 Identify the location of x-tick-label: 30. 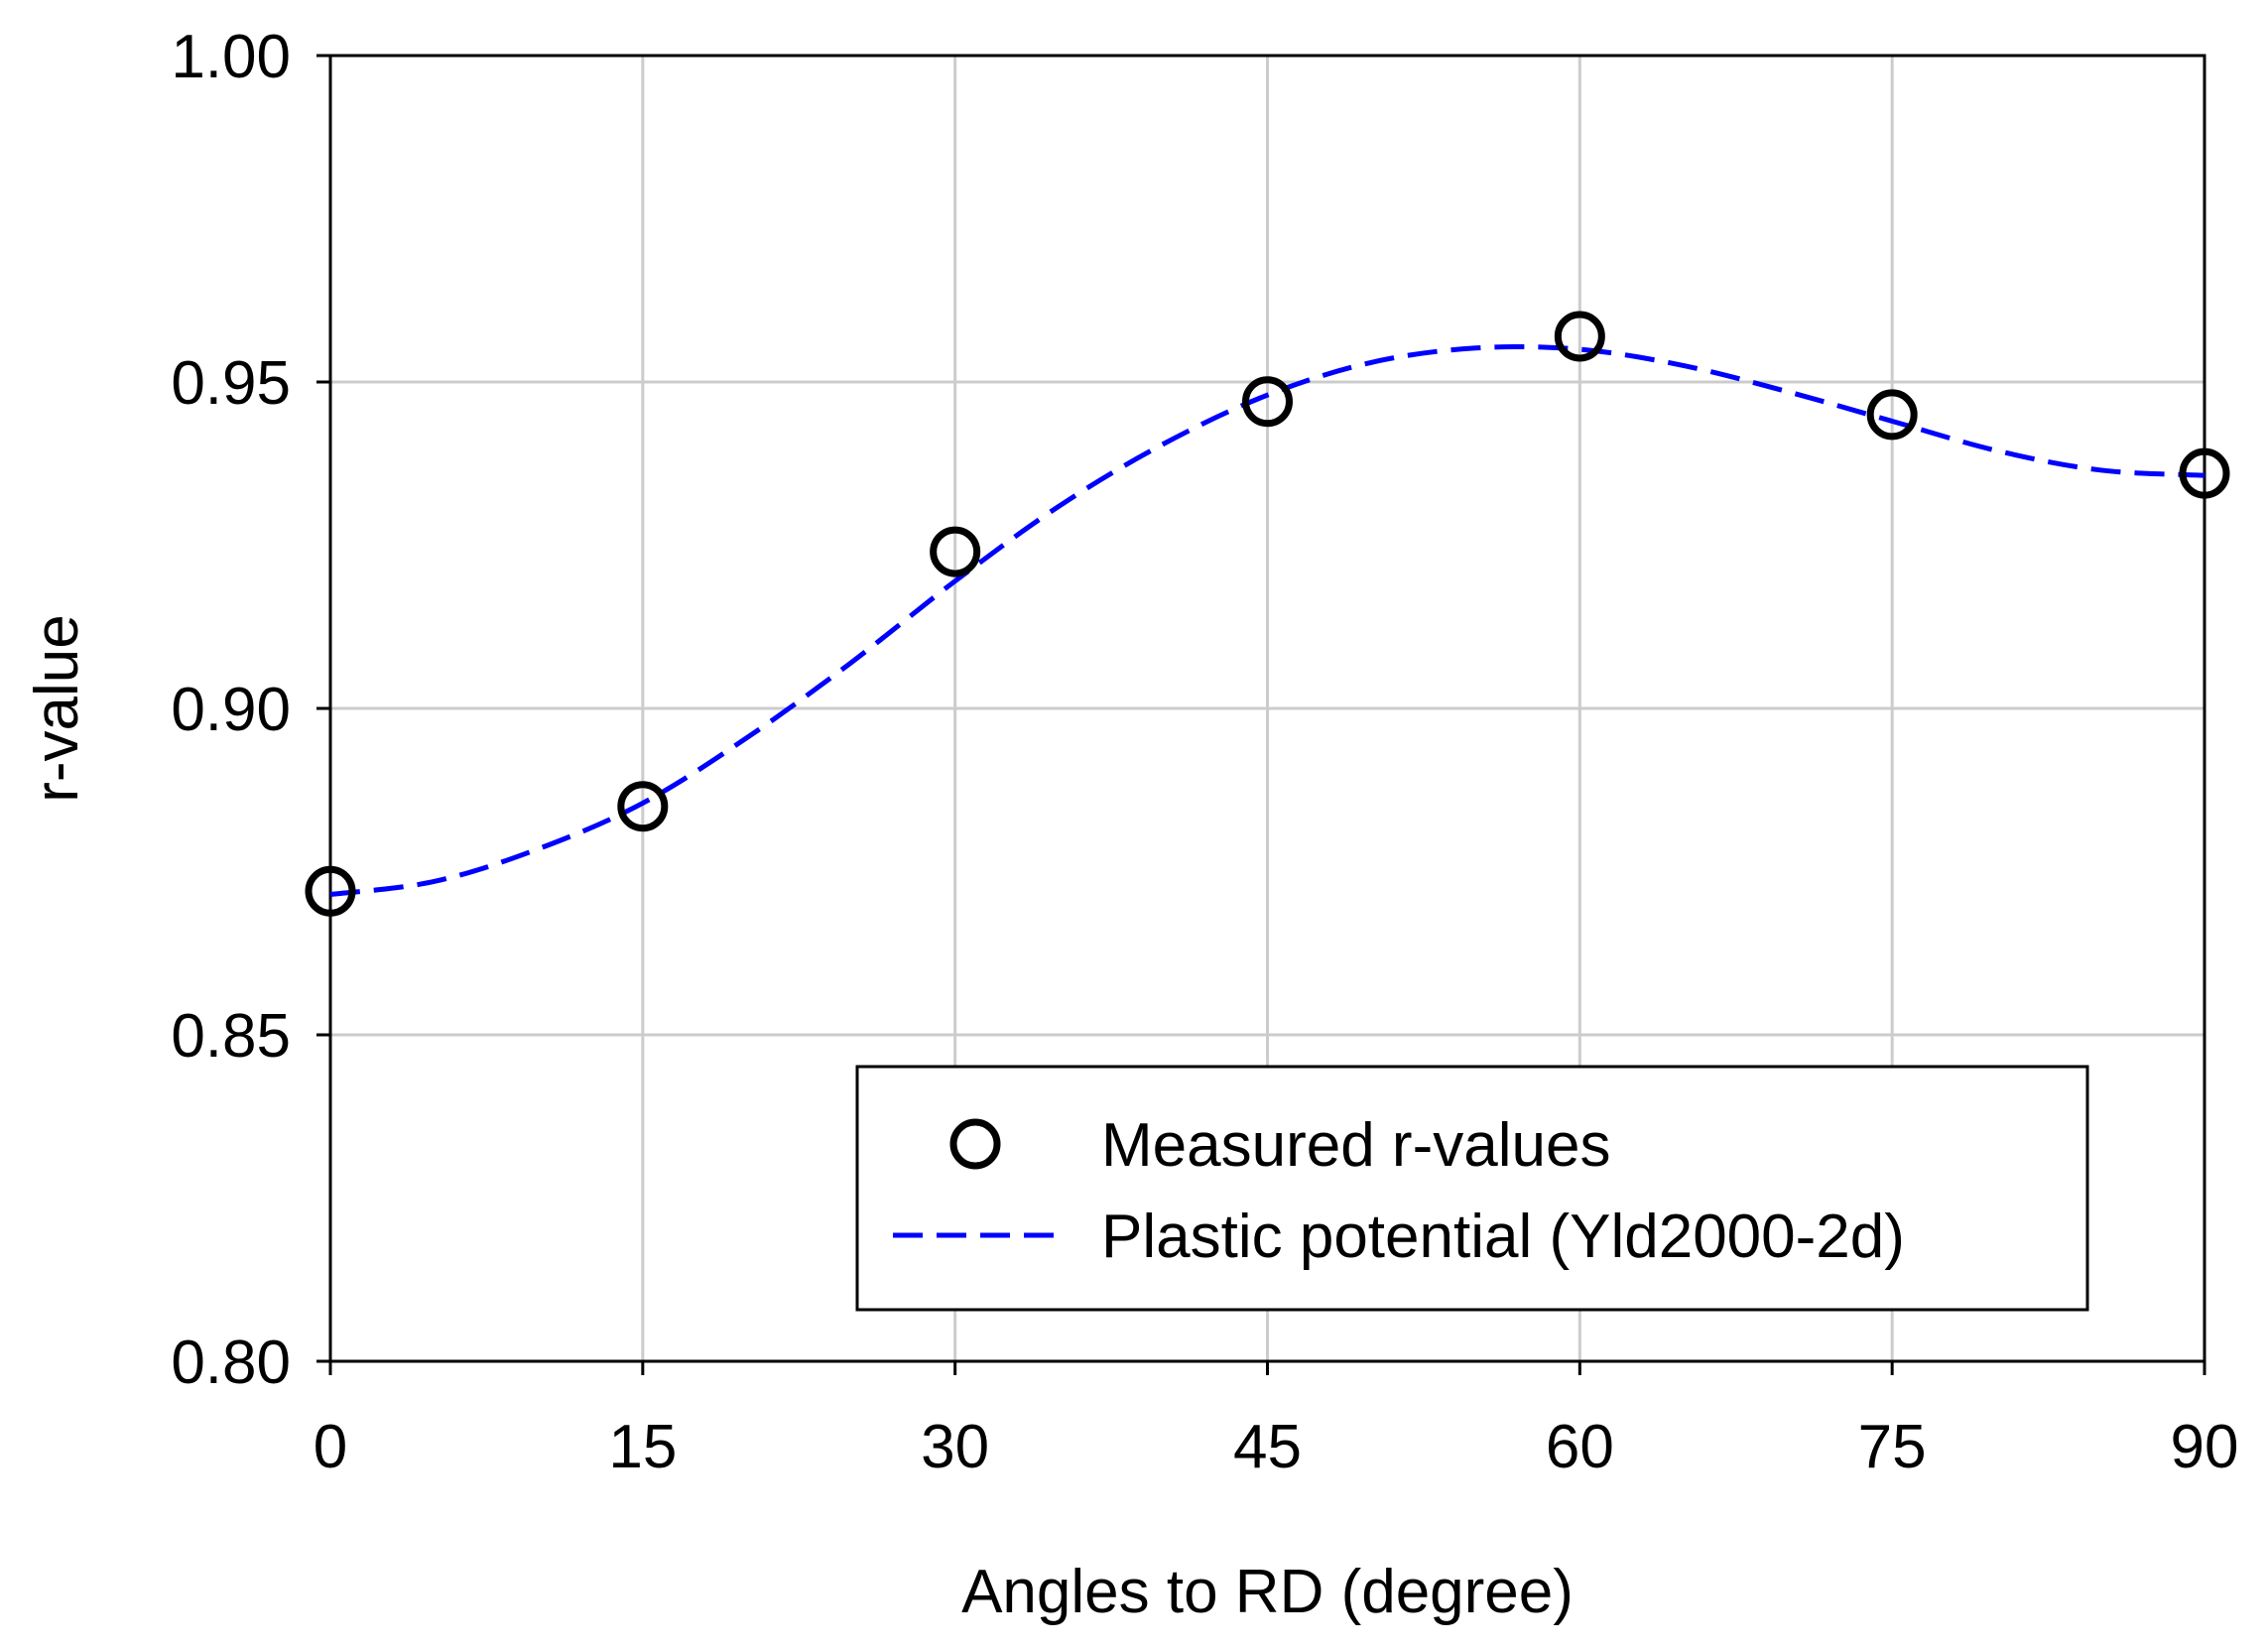
(955, 1447).